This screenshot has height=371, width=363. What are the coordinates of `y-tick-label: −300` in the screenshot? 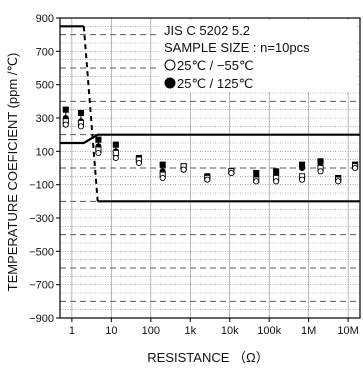 It's located at (41, 219).